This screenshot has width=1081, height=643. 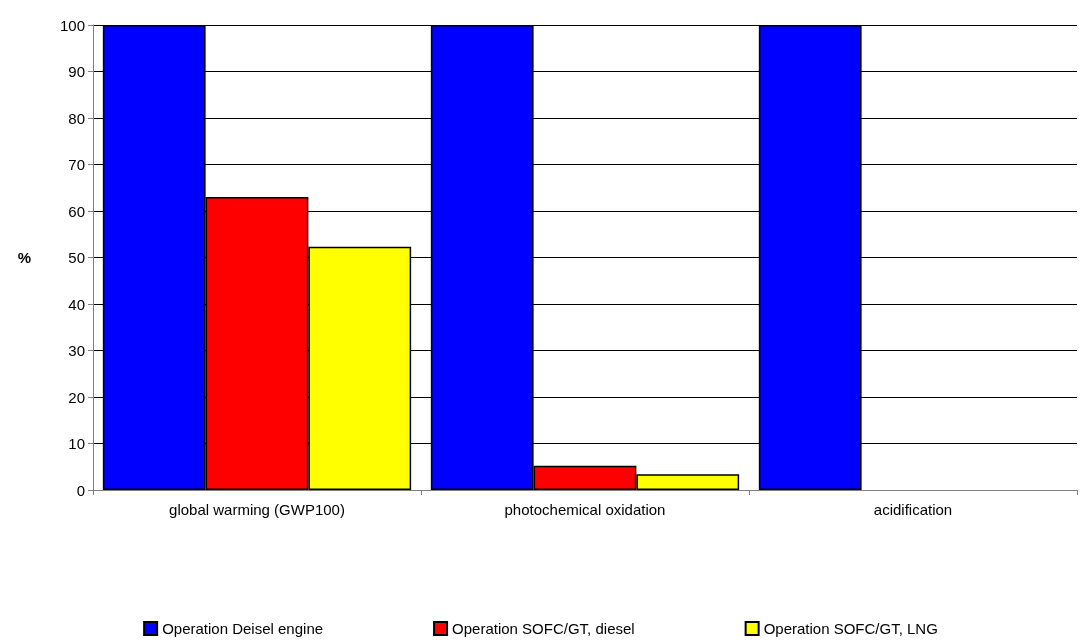 I want to click on y-tick-label: 30, so click(x=76, y=350).